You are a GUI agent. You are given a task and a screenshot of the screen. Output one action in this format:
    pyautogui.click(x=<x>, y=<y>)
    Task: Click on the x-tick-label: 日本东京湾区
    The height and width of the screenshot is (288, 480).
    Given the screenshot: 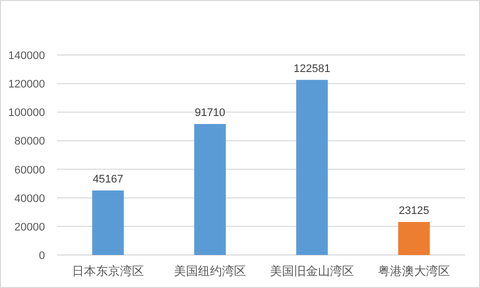 What is the action you would take?
    pyautogui.click(x=108, y=271)
    